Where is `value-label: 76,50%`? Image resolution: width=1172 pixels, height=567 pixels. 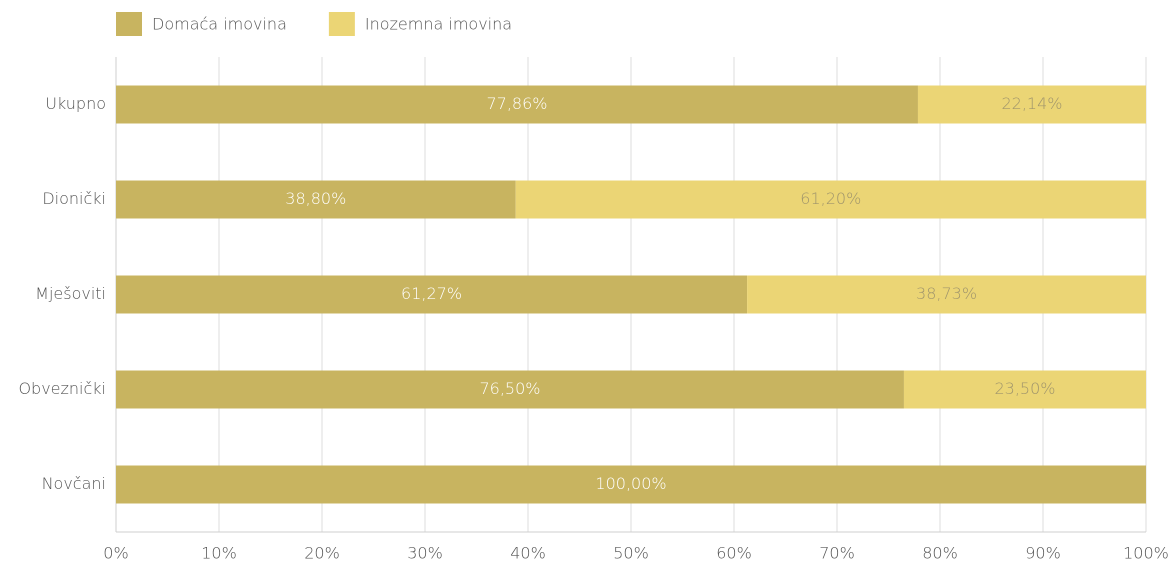
value-label: 76,50% is located at coordinates (509, 388).